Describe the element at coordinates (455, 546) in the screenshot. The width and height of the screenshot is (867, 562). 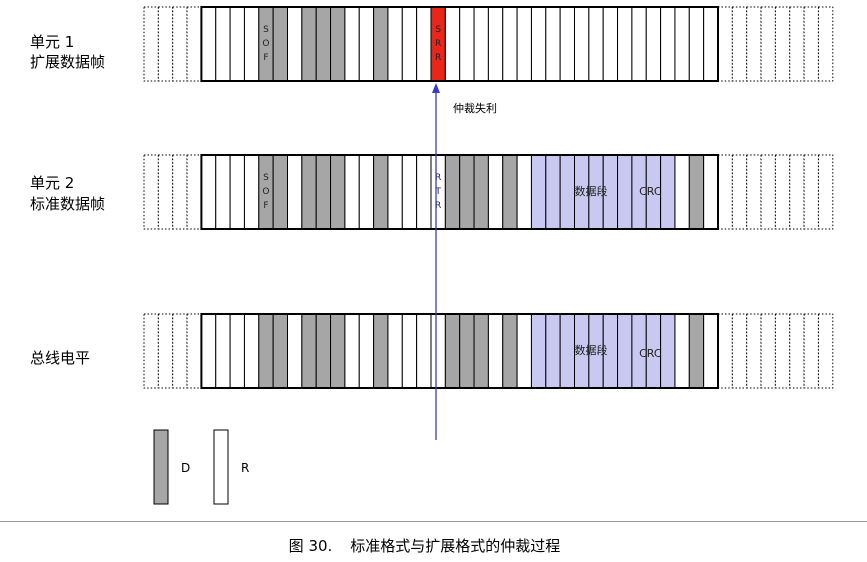
I see `figure-title: 标准格式与扩展格式的仲裁过程` at that location.